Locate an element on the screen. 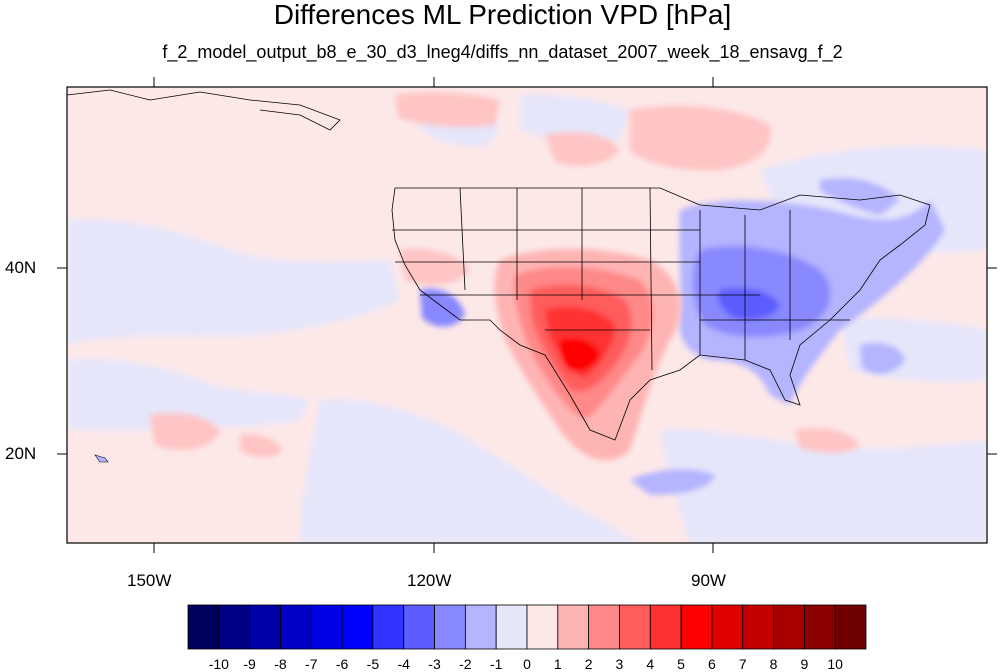 The height and width of the screenshot is (672, 1005). y-tick-label-40n: 40N is located at coordinates (21, 267).